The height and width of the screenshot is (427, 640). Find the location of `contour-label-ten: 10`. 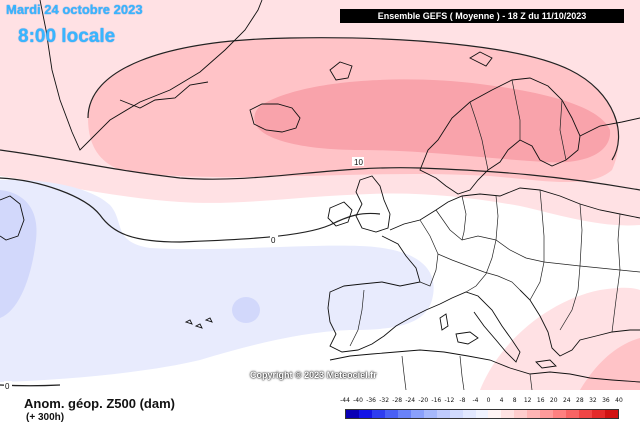

contour-label-ten: 10 is located at coordinates (358, 162).